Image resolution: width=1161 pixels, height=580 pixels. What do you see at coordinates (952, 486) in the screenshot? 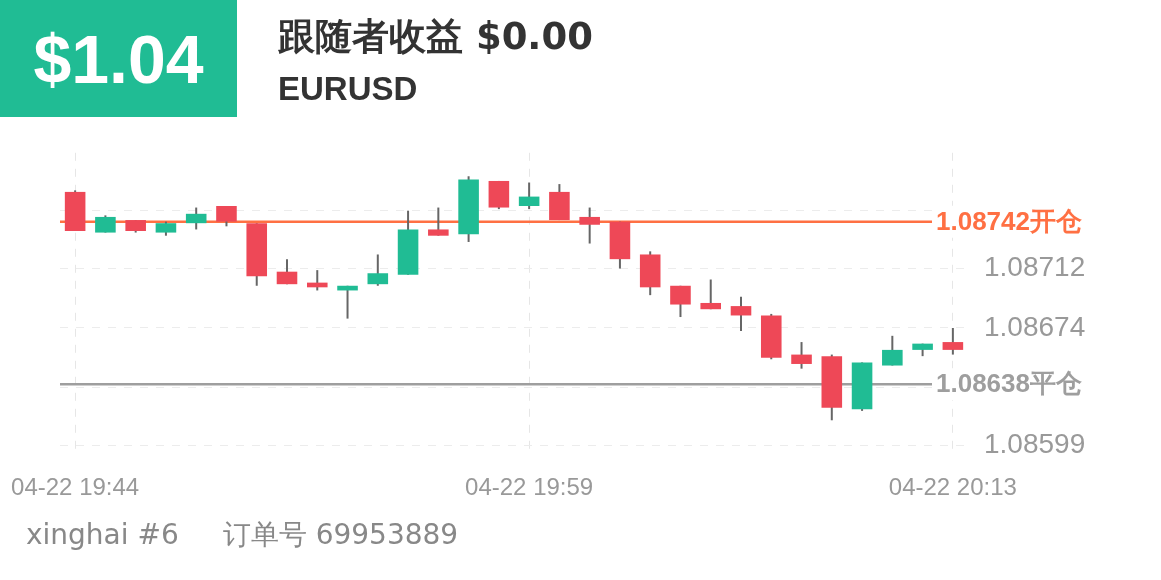
I see `x-tick-label: 04-22 20:13` at bounding box center [952, 486].